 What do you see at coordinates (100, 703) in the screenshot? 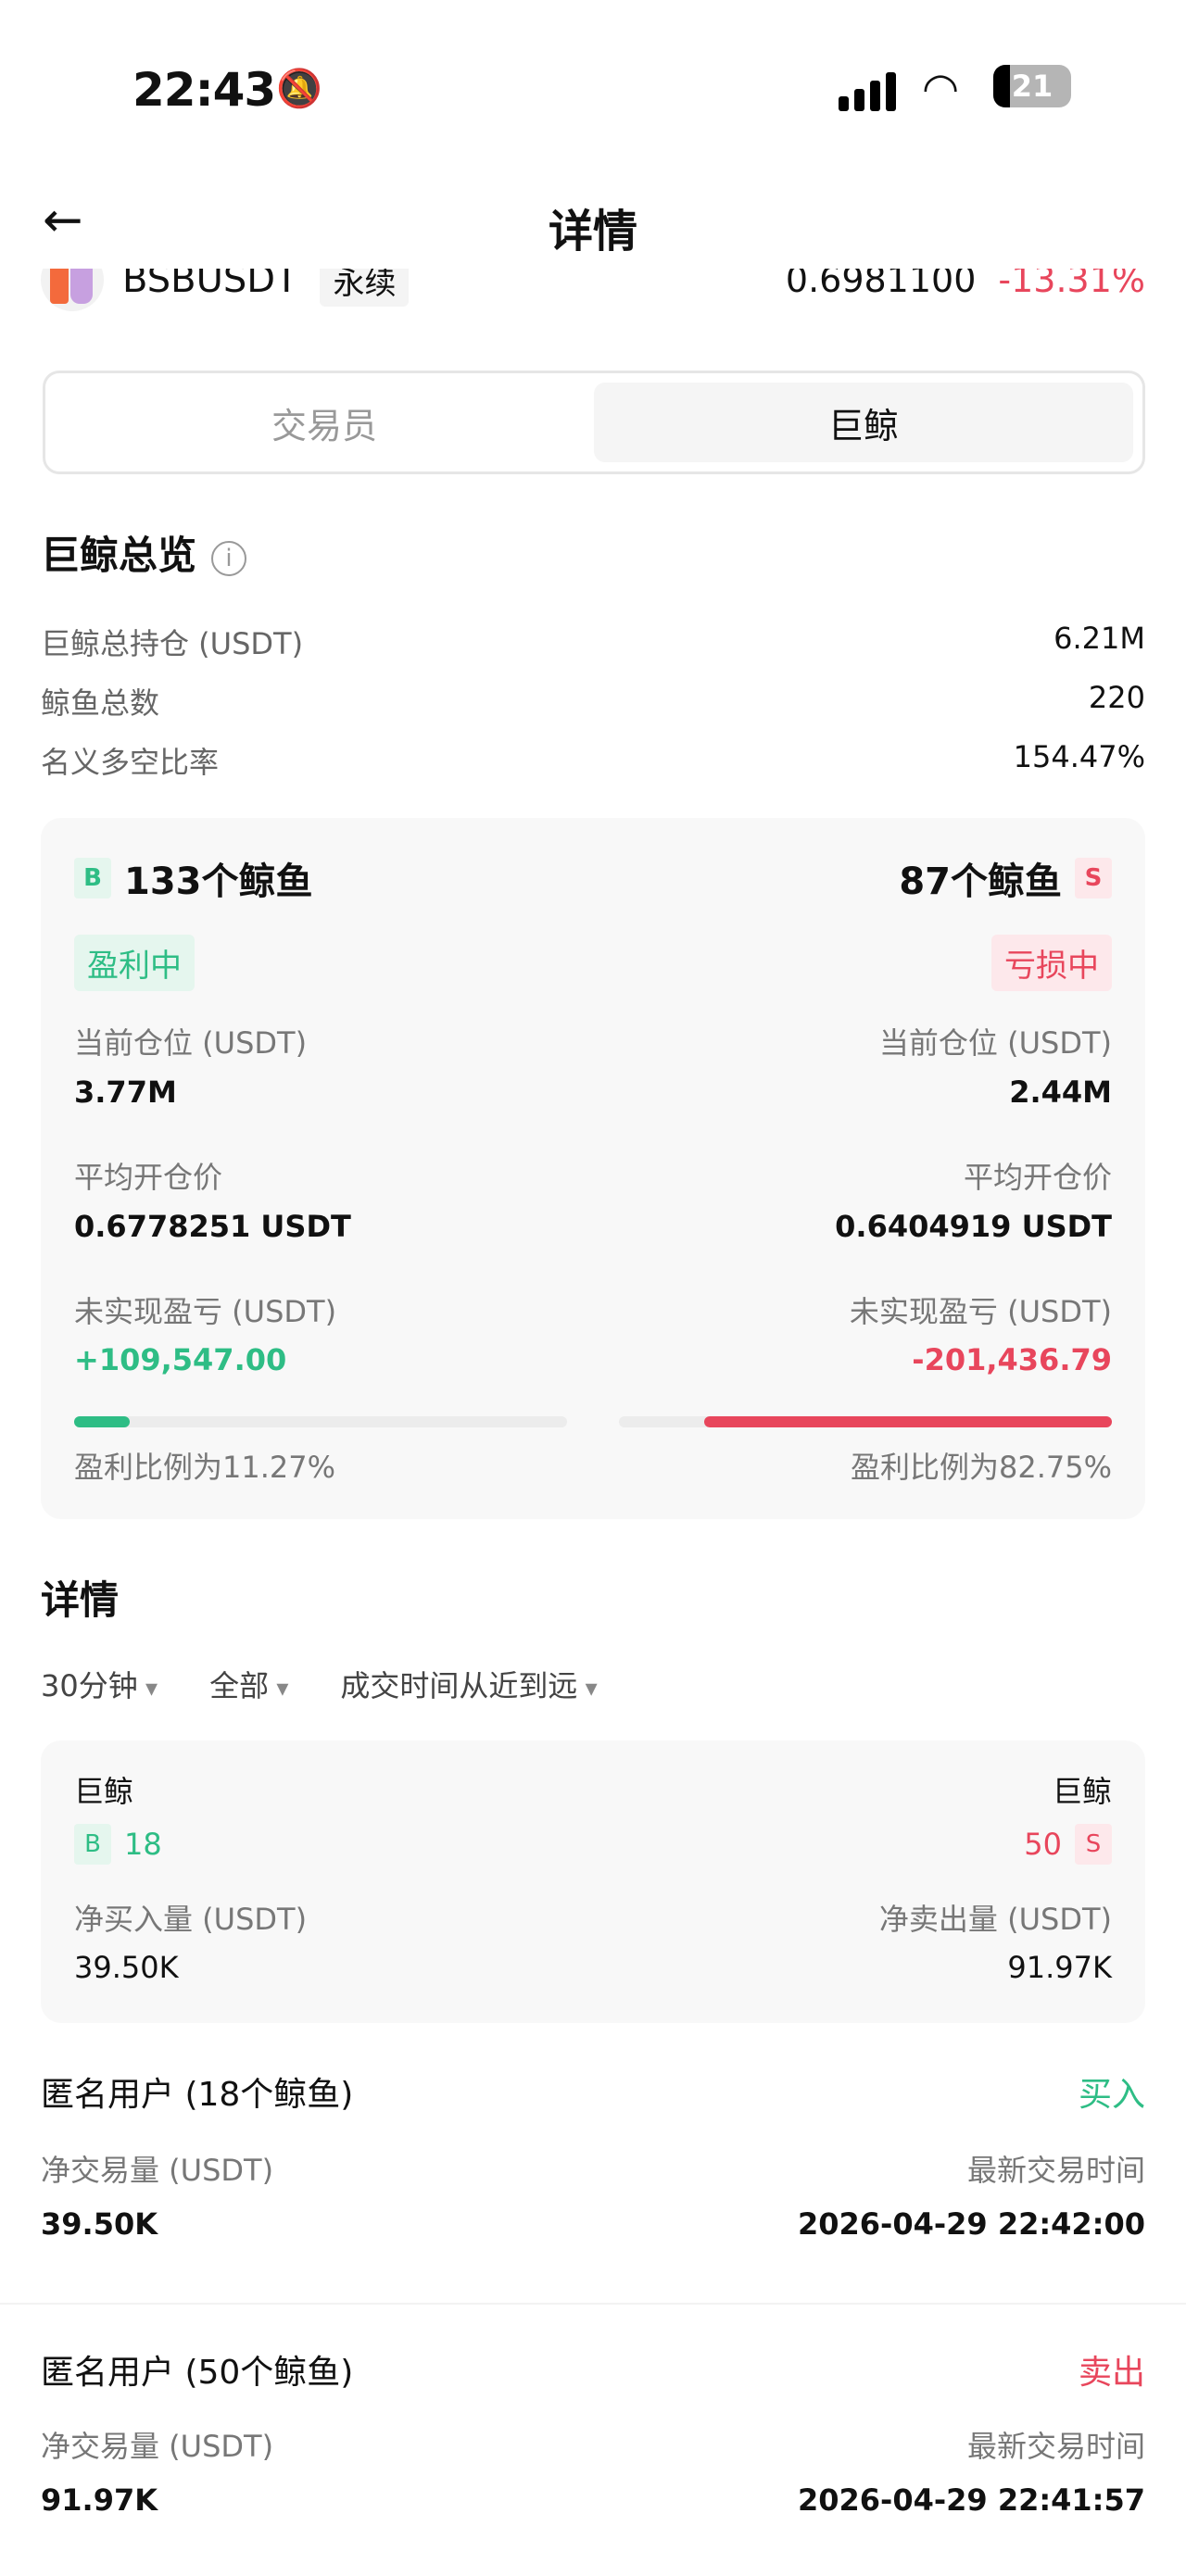
I see `row-label: 鲸鱼总数` at bounding box center [100, 703].